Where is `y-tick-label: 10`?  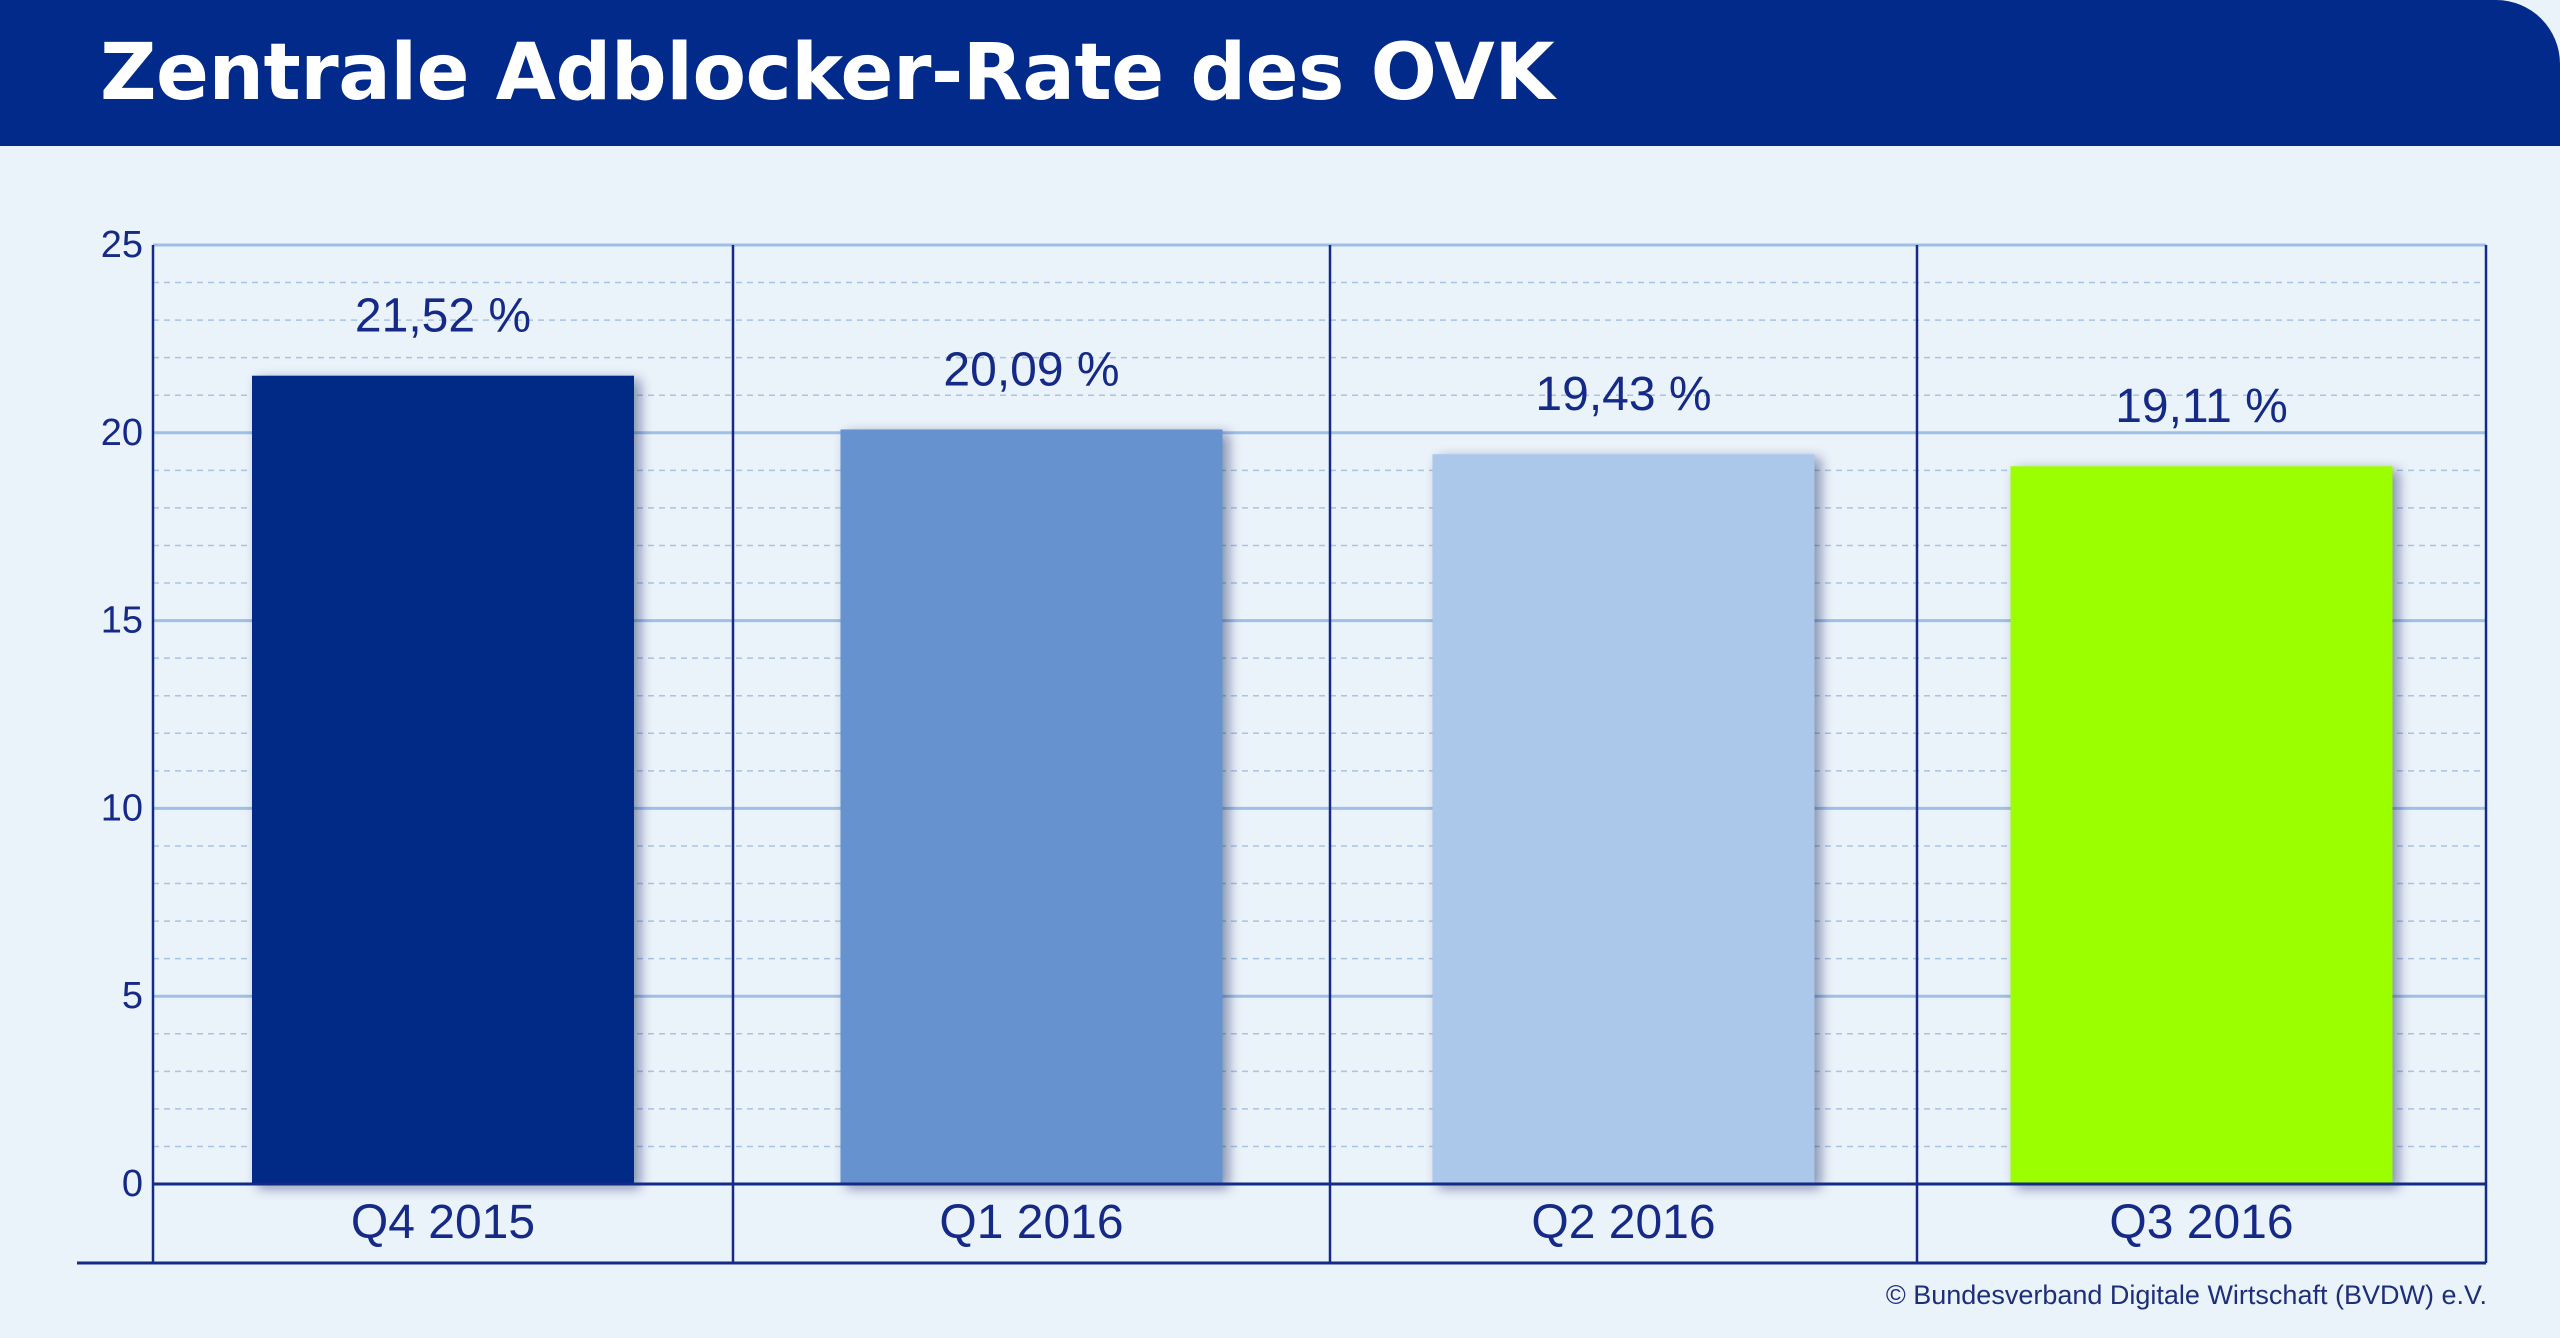
y-tick-label: 10 is located at coordinates (122, 808).